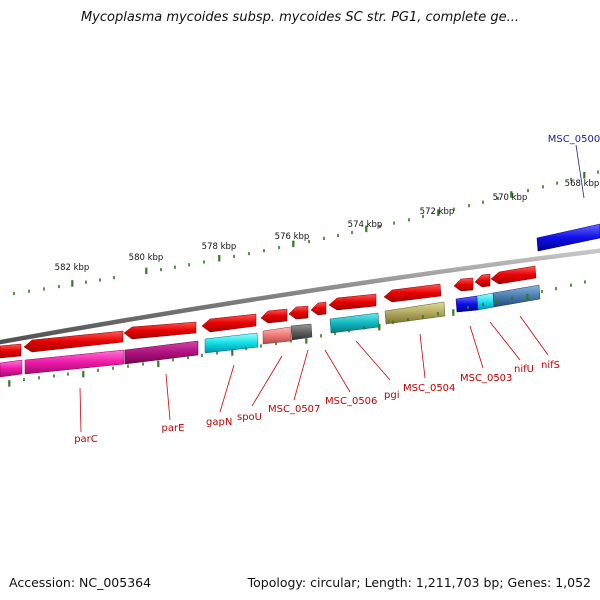  Describe the element at coordinates (80, 410) in the screenshot. I see `leader-parC` at that location.